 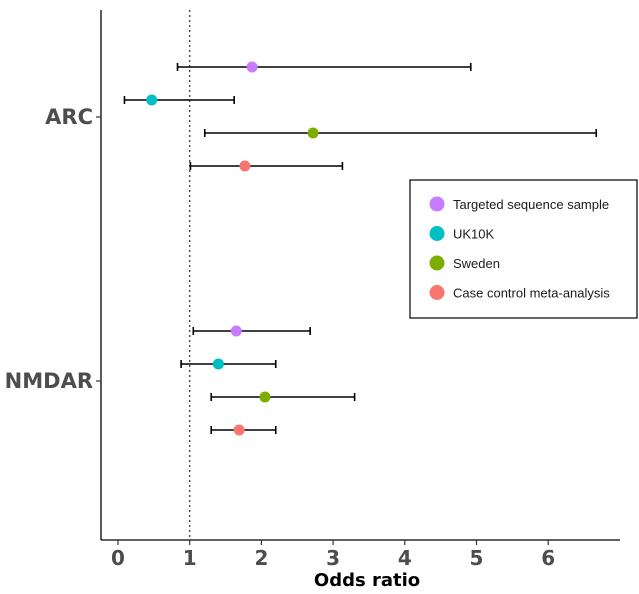 I want to click on x-tick-label: 6, so click(x=548, y=558).